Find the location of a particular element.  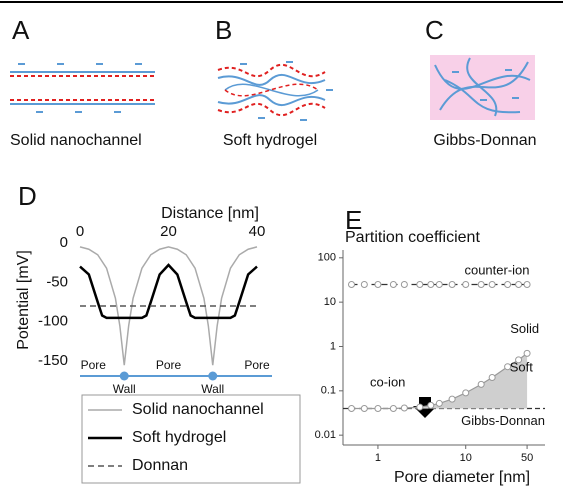

y-tick-label: 100 is located at coordinates (327, 258).